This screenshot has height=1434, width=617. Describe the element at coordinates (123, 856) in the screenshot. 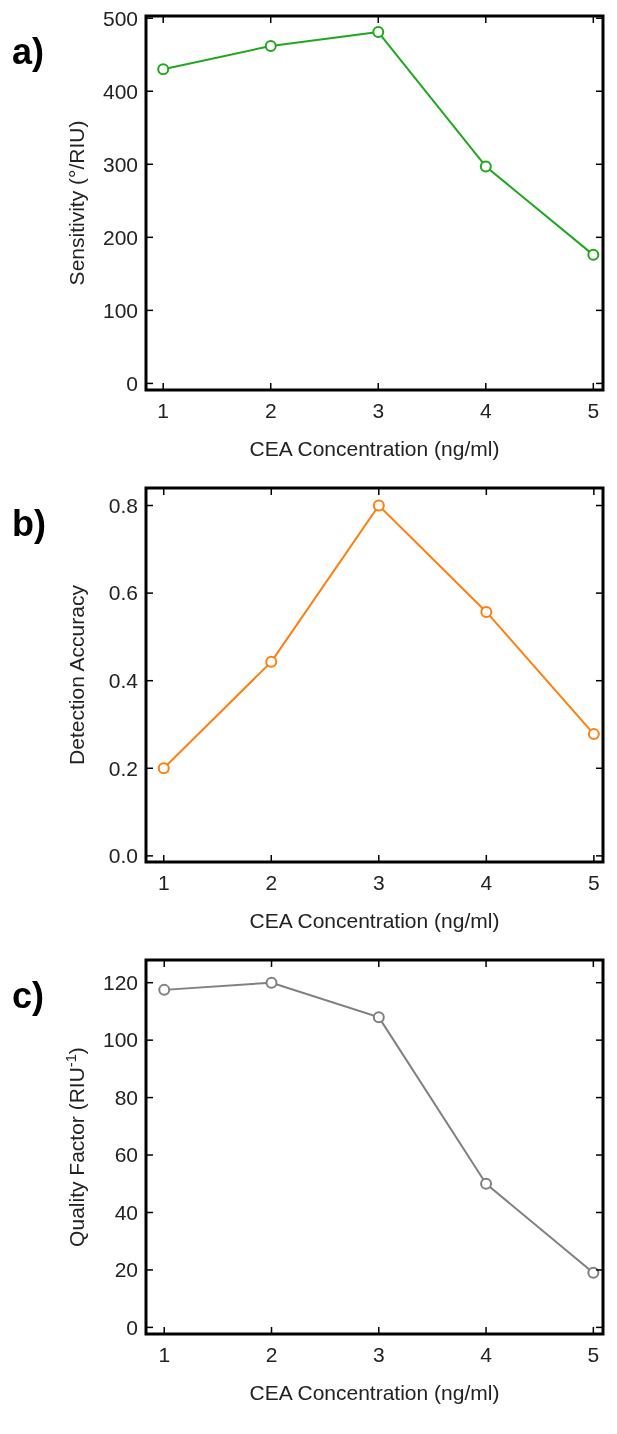

I see `y-tick-label: 0.0` at that location.